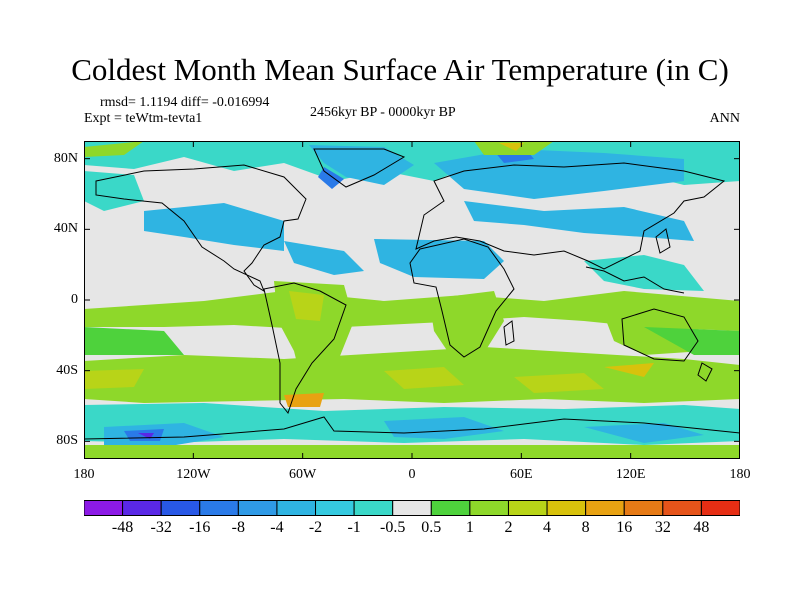 Image resolution: width=800 pixels, height=600 pixels. I want to click on x-tick-label: 60W, so click(303, 474).